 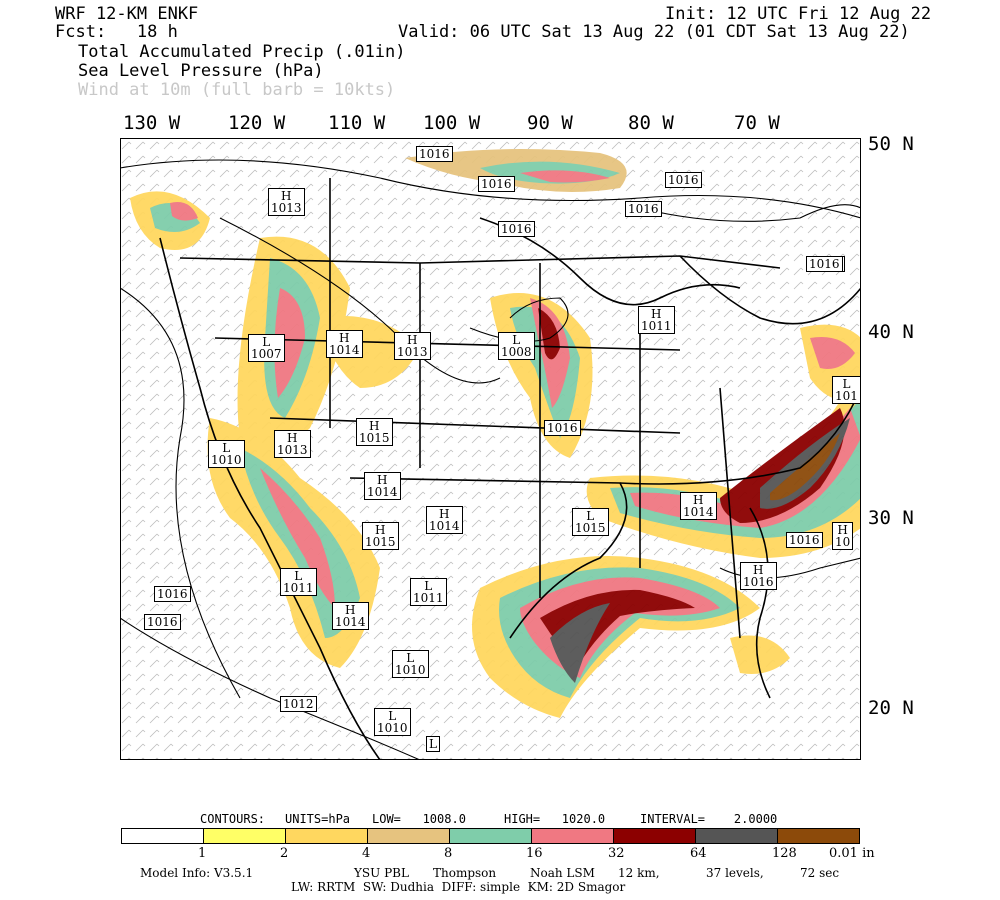 I want to click on lon-label-120w: 120 W, so click(x=257, y=123).